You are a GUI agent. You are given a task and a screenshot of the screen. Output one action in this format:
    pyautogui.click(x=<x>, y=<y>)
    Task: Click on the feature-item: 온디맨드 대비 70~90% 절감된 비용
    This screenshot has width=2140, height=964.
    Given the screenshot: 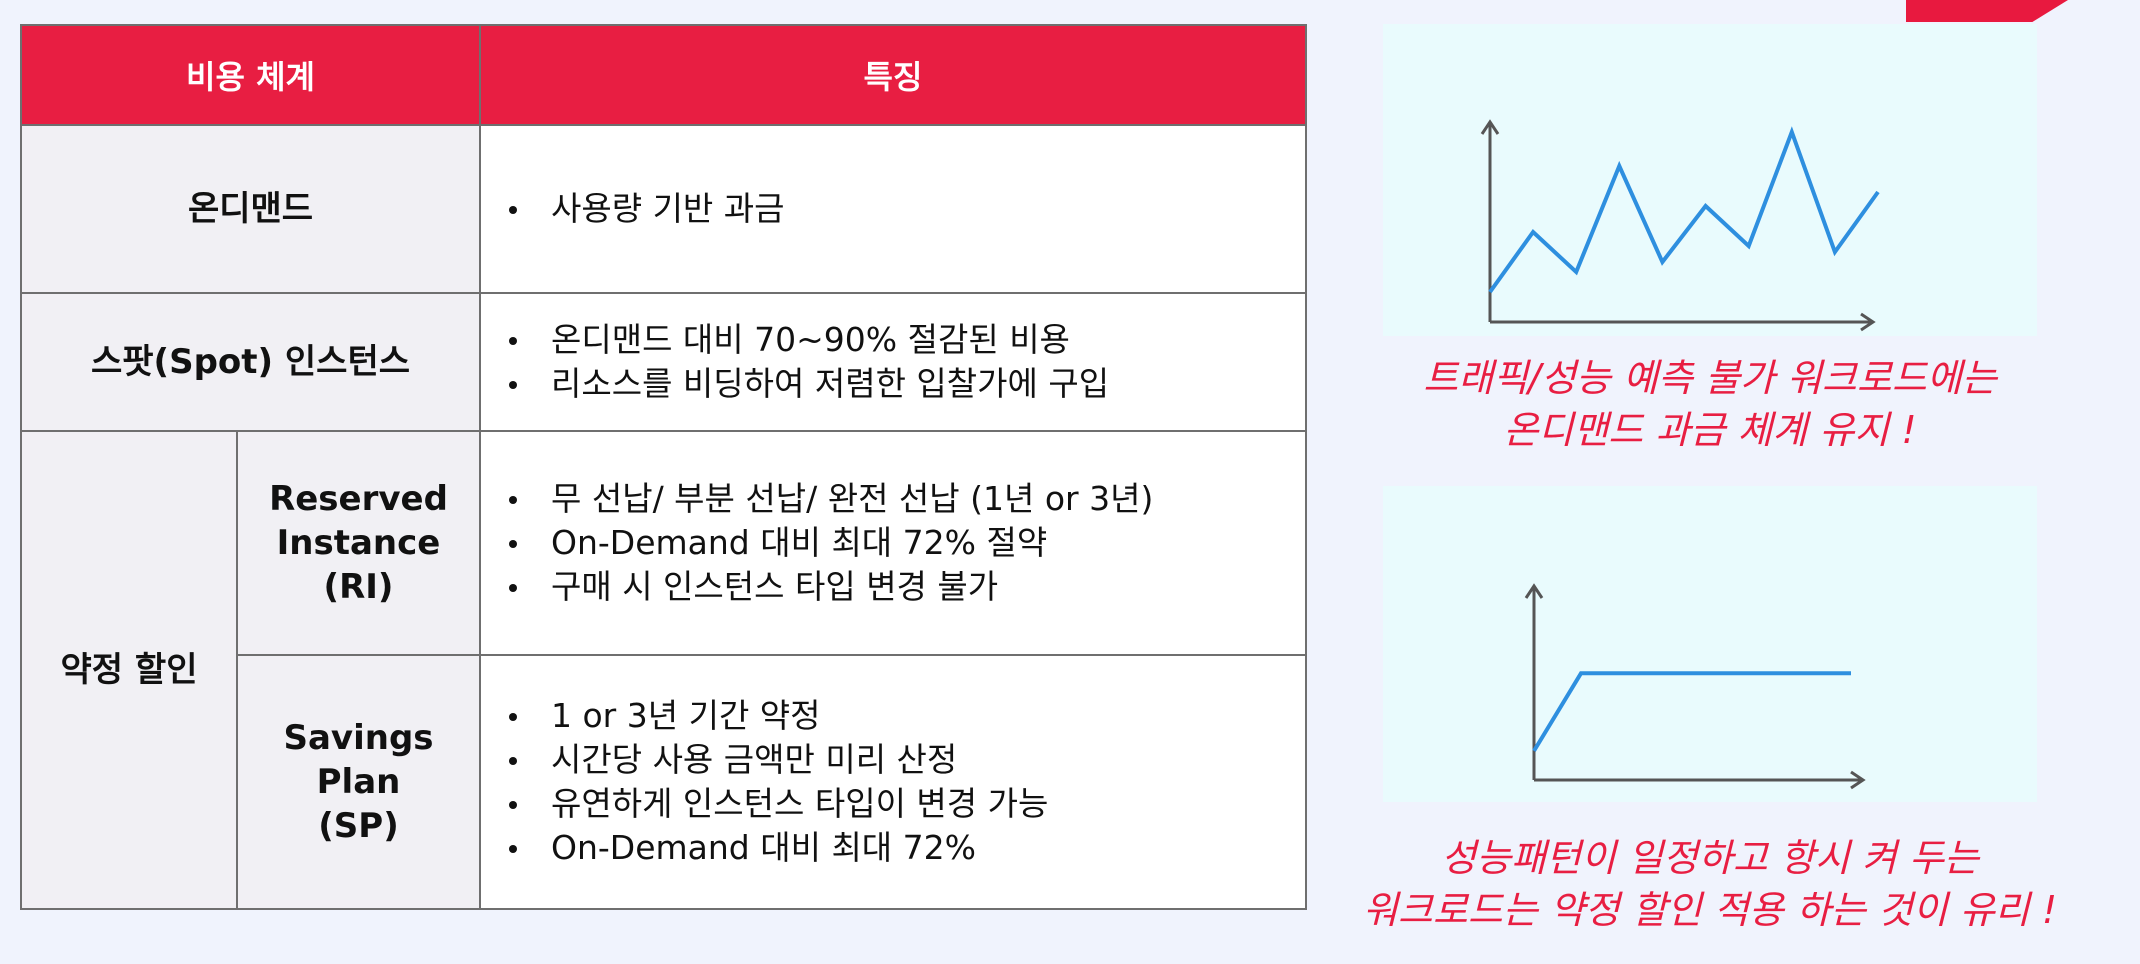 What is the action you would take?
    pyautogui.click(x=895, y=340)
    